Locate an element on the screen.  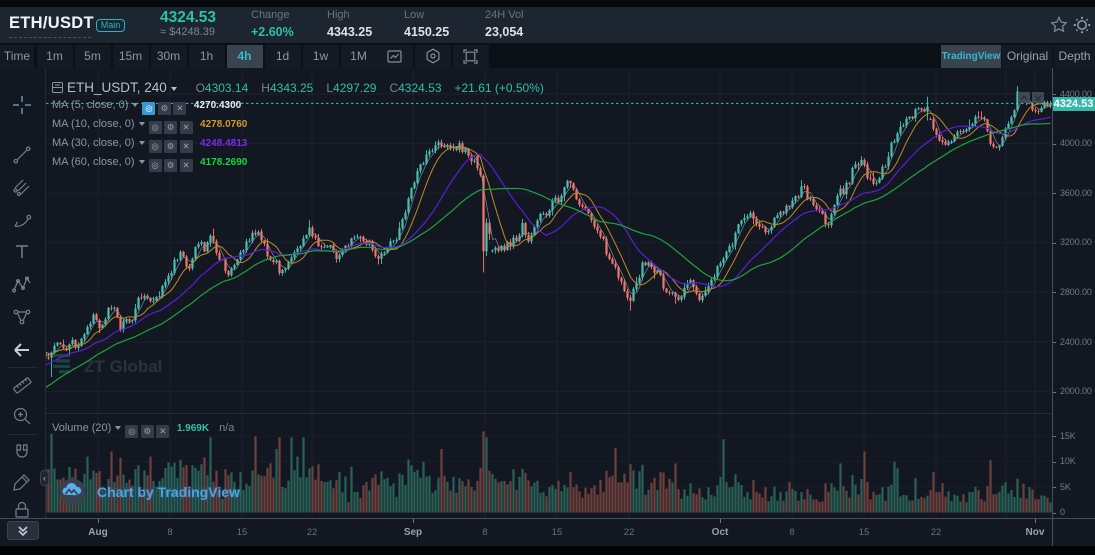
svg-text: ZT Global is located at coordinates (123, 366).